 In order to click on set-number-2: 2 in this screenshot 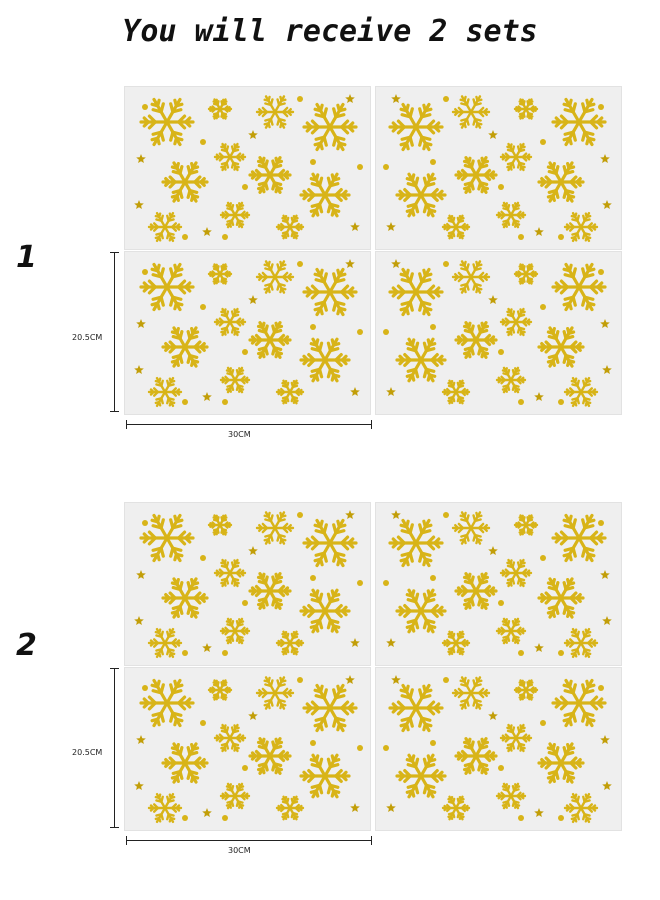, I will do `click(26, 645)`.